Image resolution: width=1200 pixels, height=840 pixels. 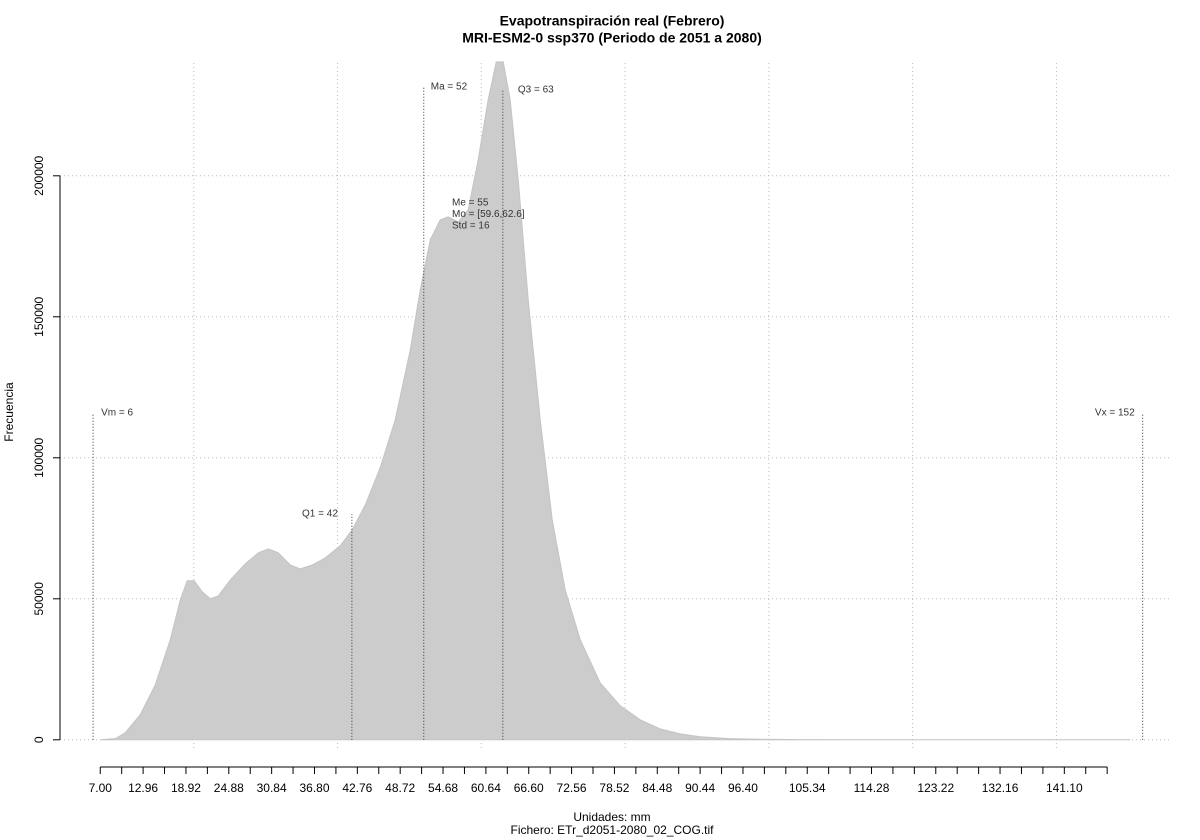 What do you see at coordinates (657, 788) in the screenshot?
I see `x-tick-label: 84.48` at bounding box center [657, 788].